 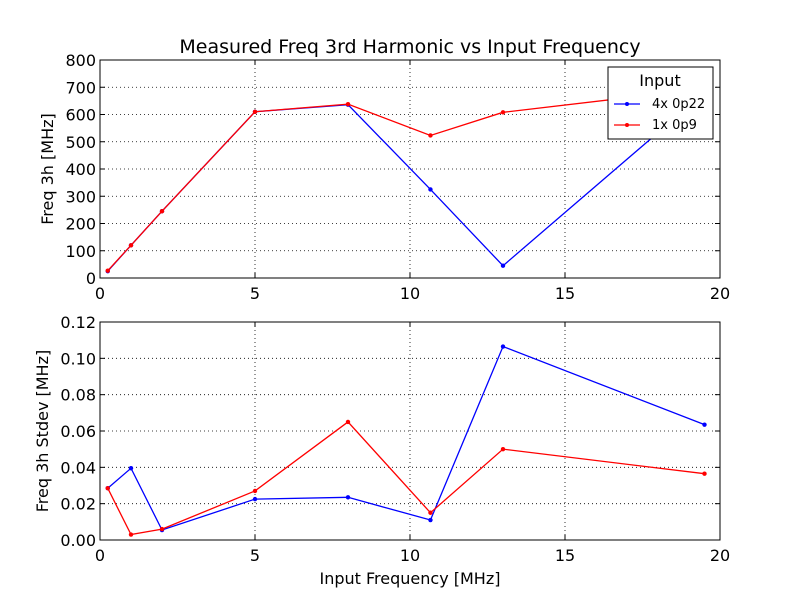 What do you see at coordinates (659, 80) in the screenshot?
I see `legend-title: Input` at bounding box center [659, 80].